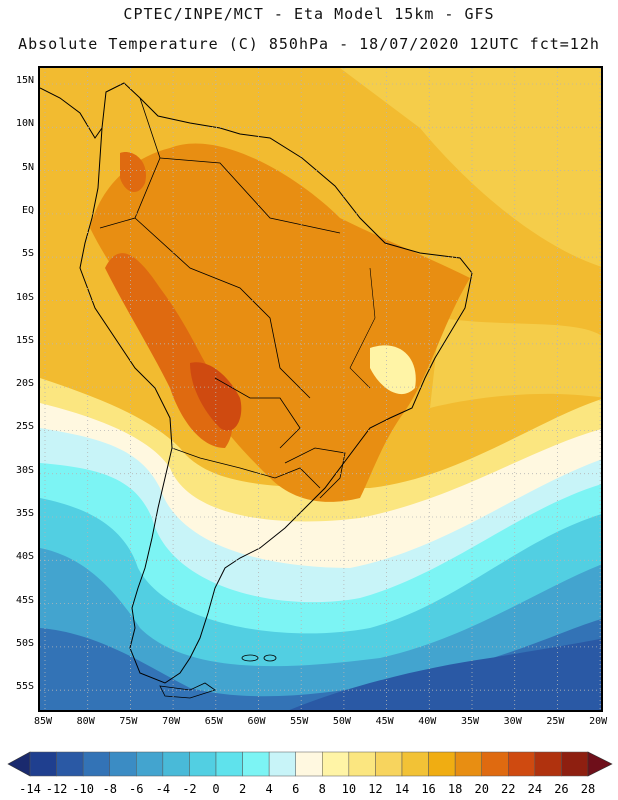  Describe the element at coordinates (362, 328) in the screenshot. I see `border-brazil-states` at that location.